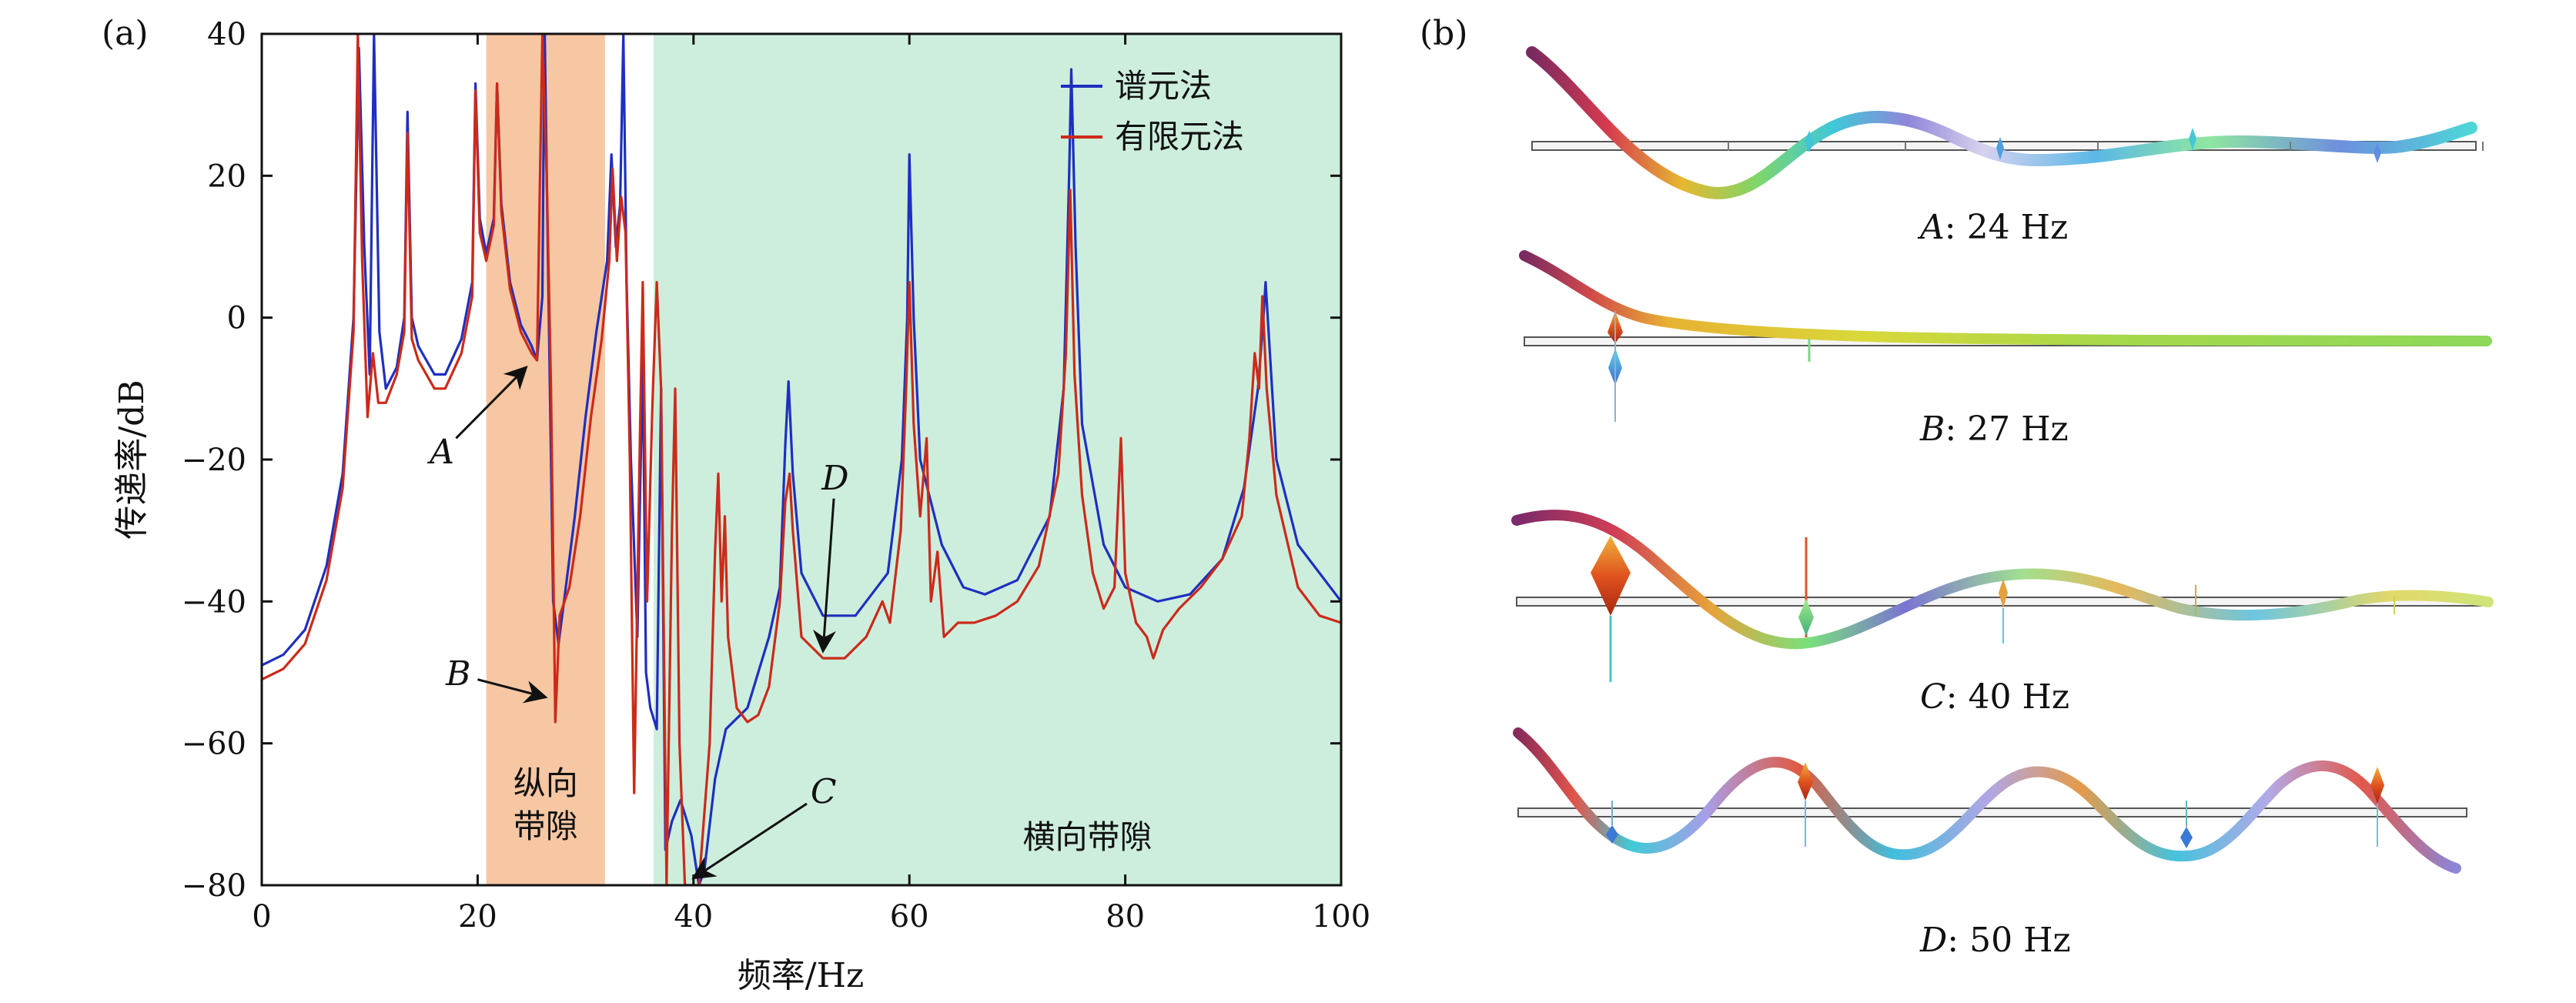  What do you see at coordinates (2006, 227) in the screenshot?
I see `mode-frequency-a: : 24 Hz` at bounding box center [2006, 227].